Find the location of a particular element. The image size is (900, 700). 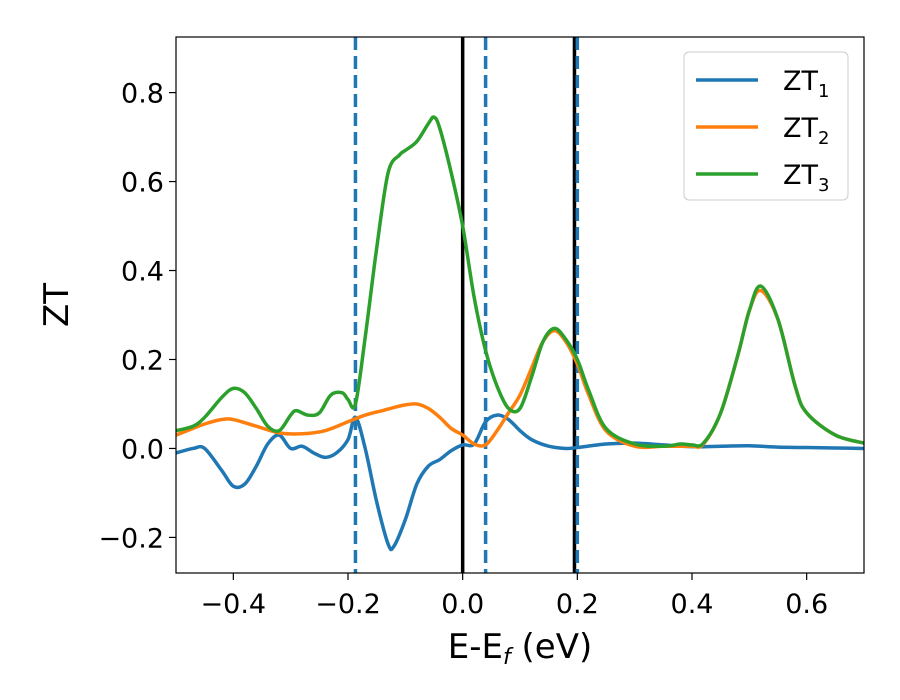

x-tick-label: −0.2 is located at coordinates (348, 604).